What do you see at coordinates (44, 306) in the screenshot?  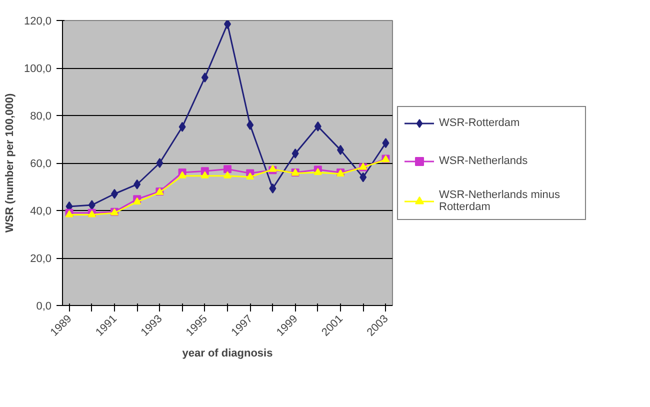 I see `y-tick-label: 0,0` at bounding box center [44, 306].